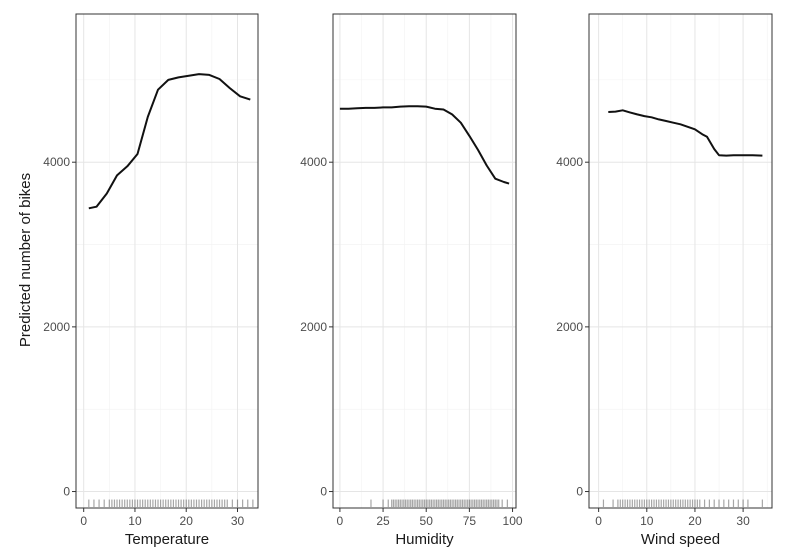 The height and width of the screenshot is (553, 797). I want to click on x-axis-title: Temperature, so click(167, 539).